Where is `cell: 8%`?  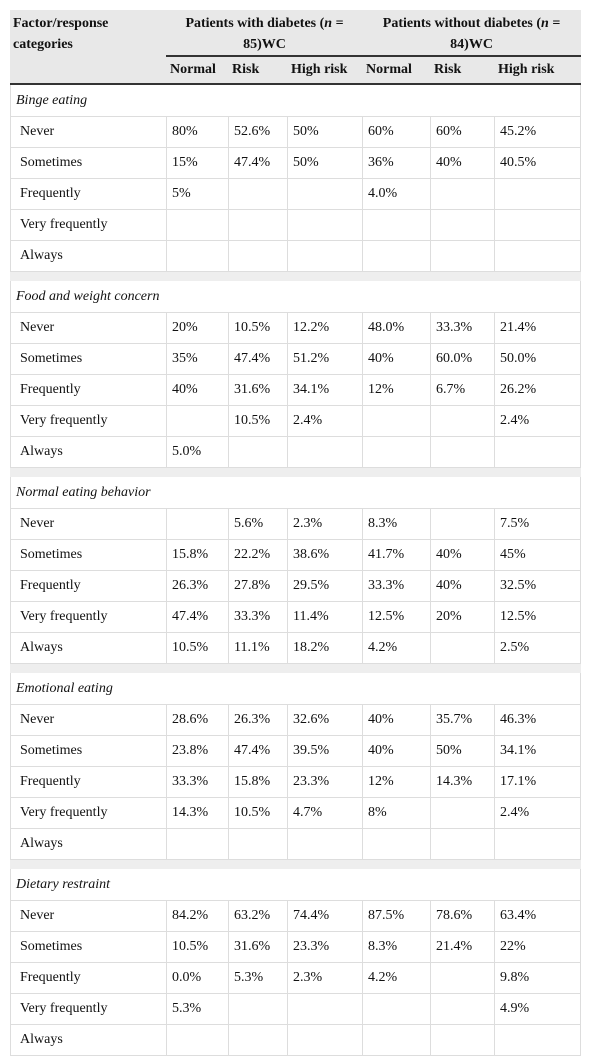
cell: 8% is located at coordinates (397, 813).